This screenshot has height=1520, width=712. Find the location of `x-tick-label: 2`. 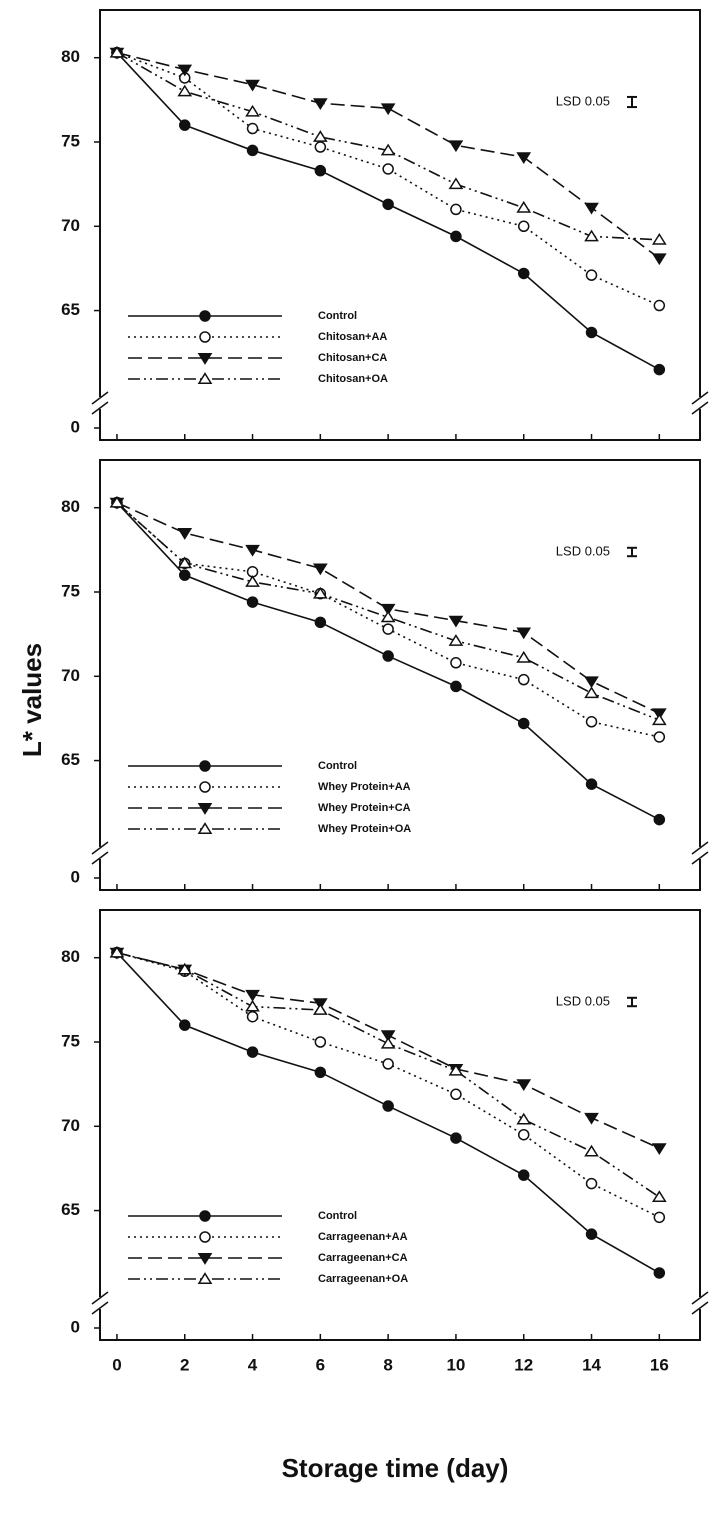

x-tick-label: 2 is located at coordinates (184, 1364).